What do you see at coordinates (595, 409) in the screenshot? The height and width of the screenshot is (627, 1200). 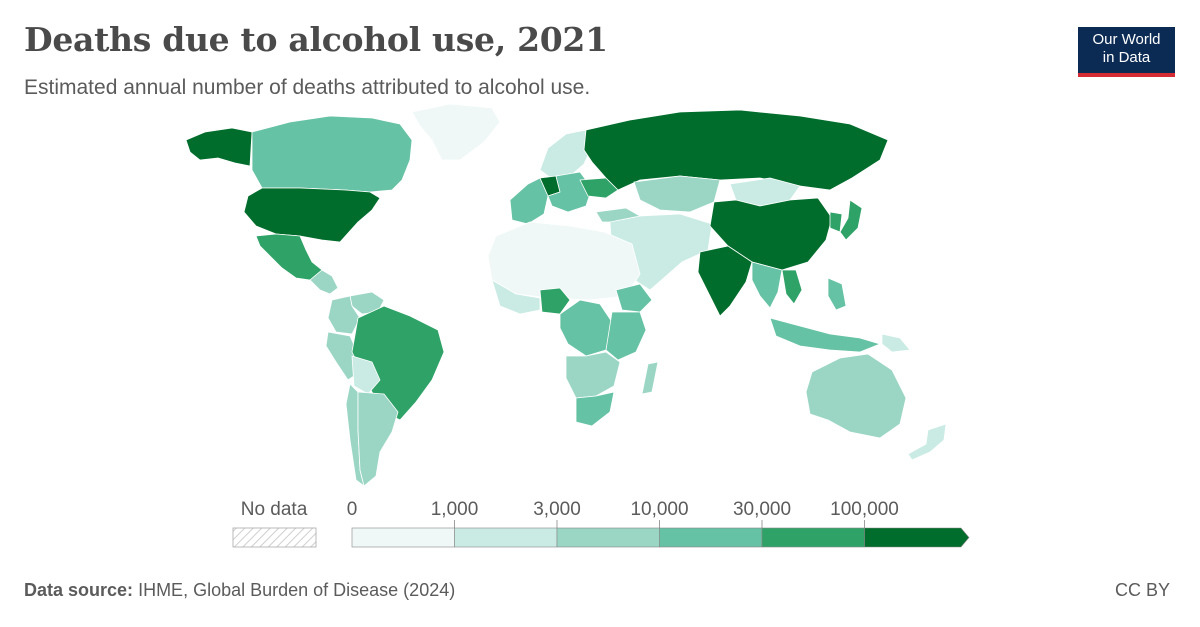 I see `region-south-africa` at bounding box center [595, 409].